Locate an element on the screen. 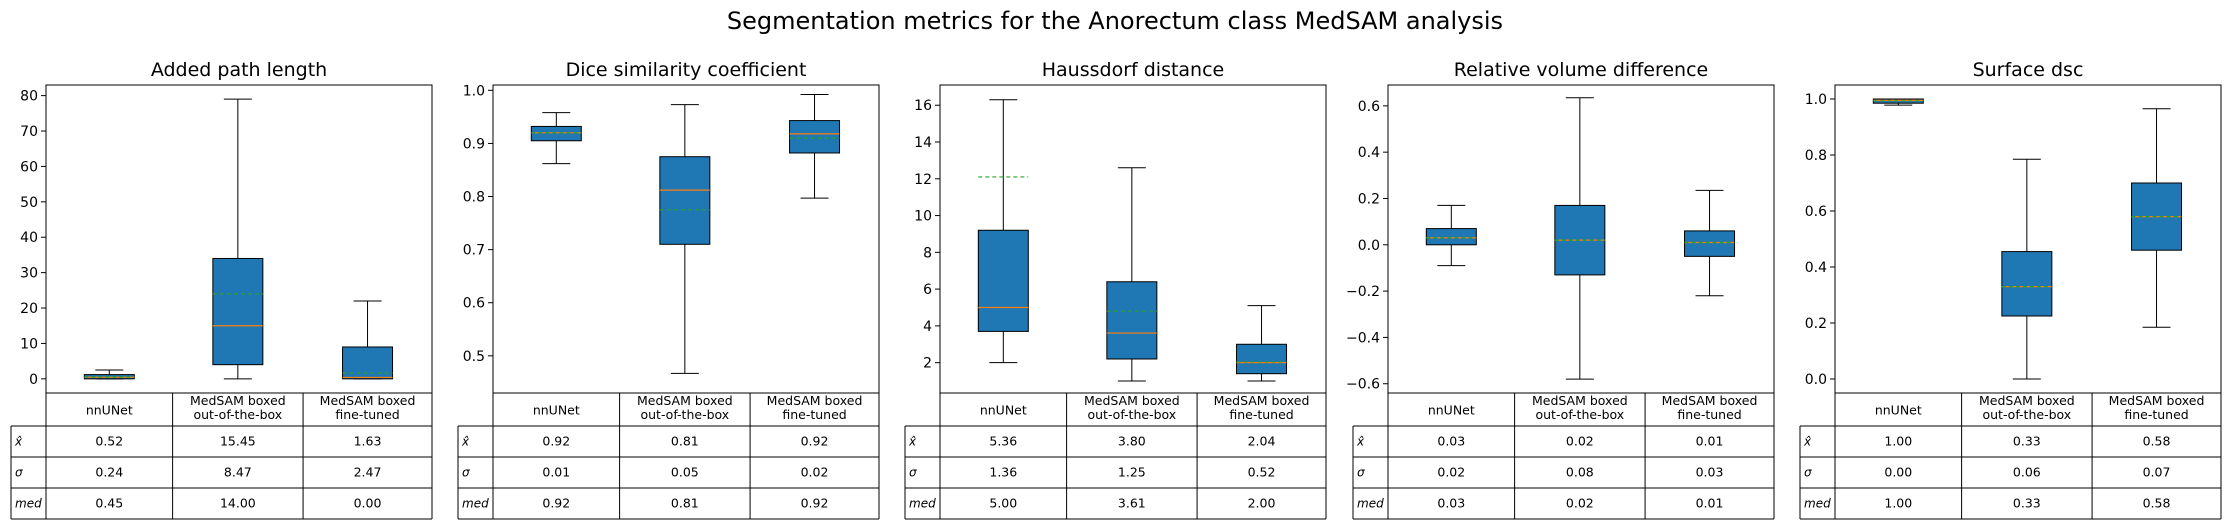 This screenshot has width=2230, height=529. table-value: 14.00 is located at coordinates (238, 503).